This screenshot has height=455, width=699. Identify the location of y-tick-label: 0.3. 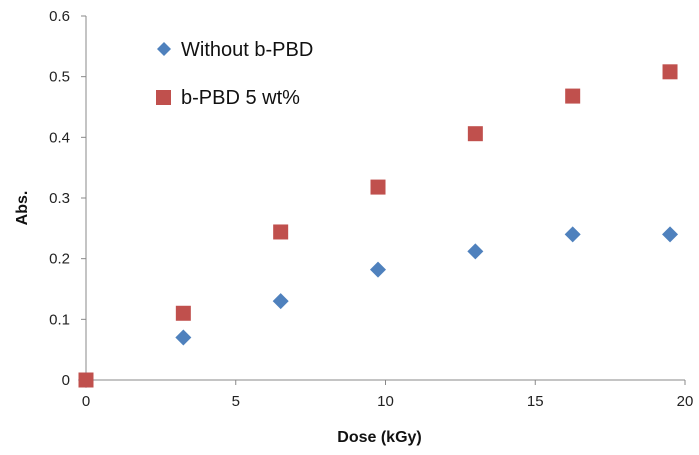
(59, 198).